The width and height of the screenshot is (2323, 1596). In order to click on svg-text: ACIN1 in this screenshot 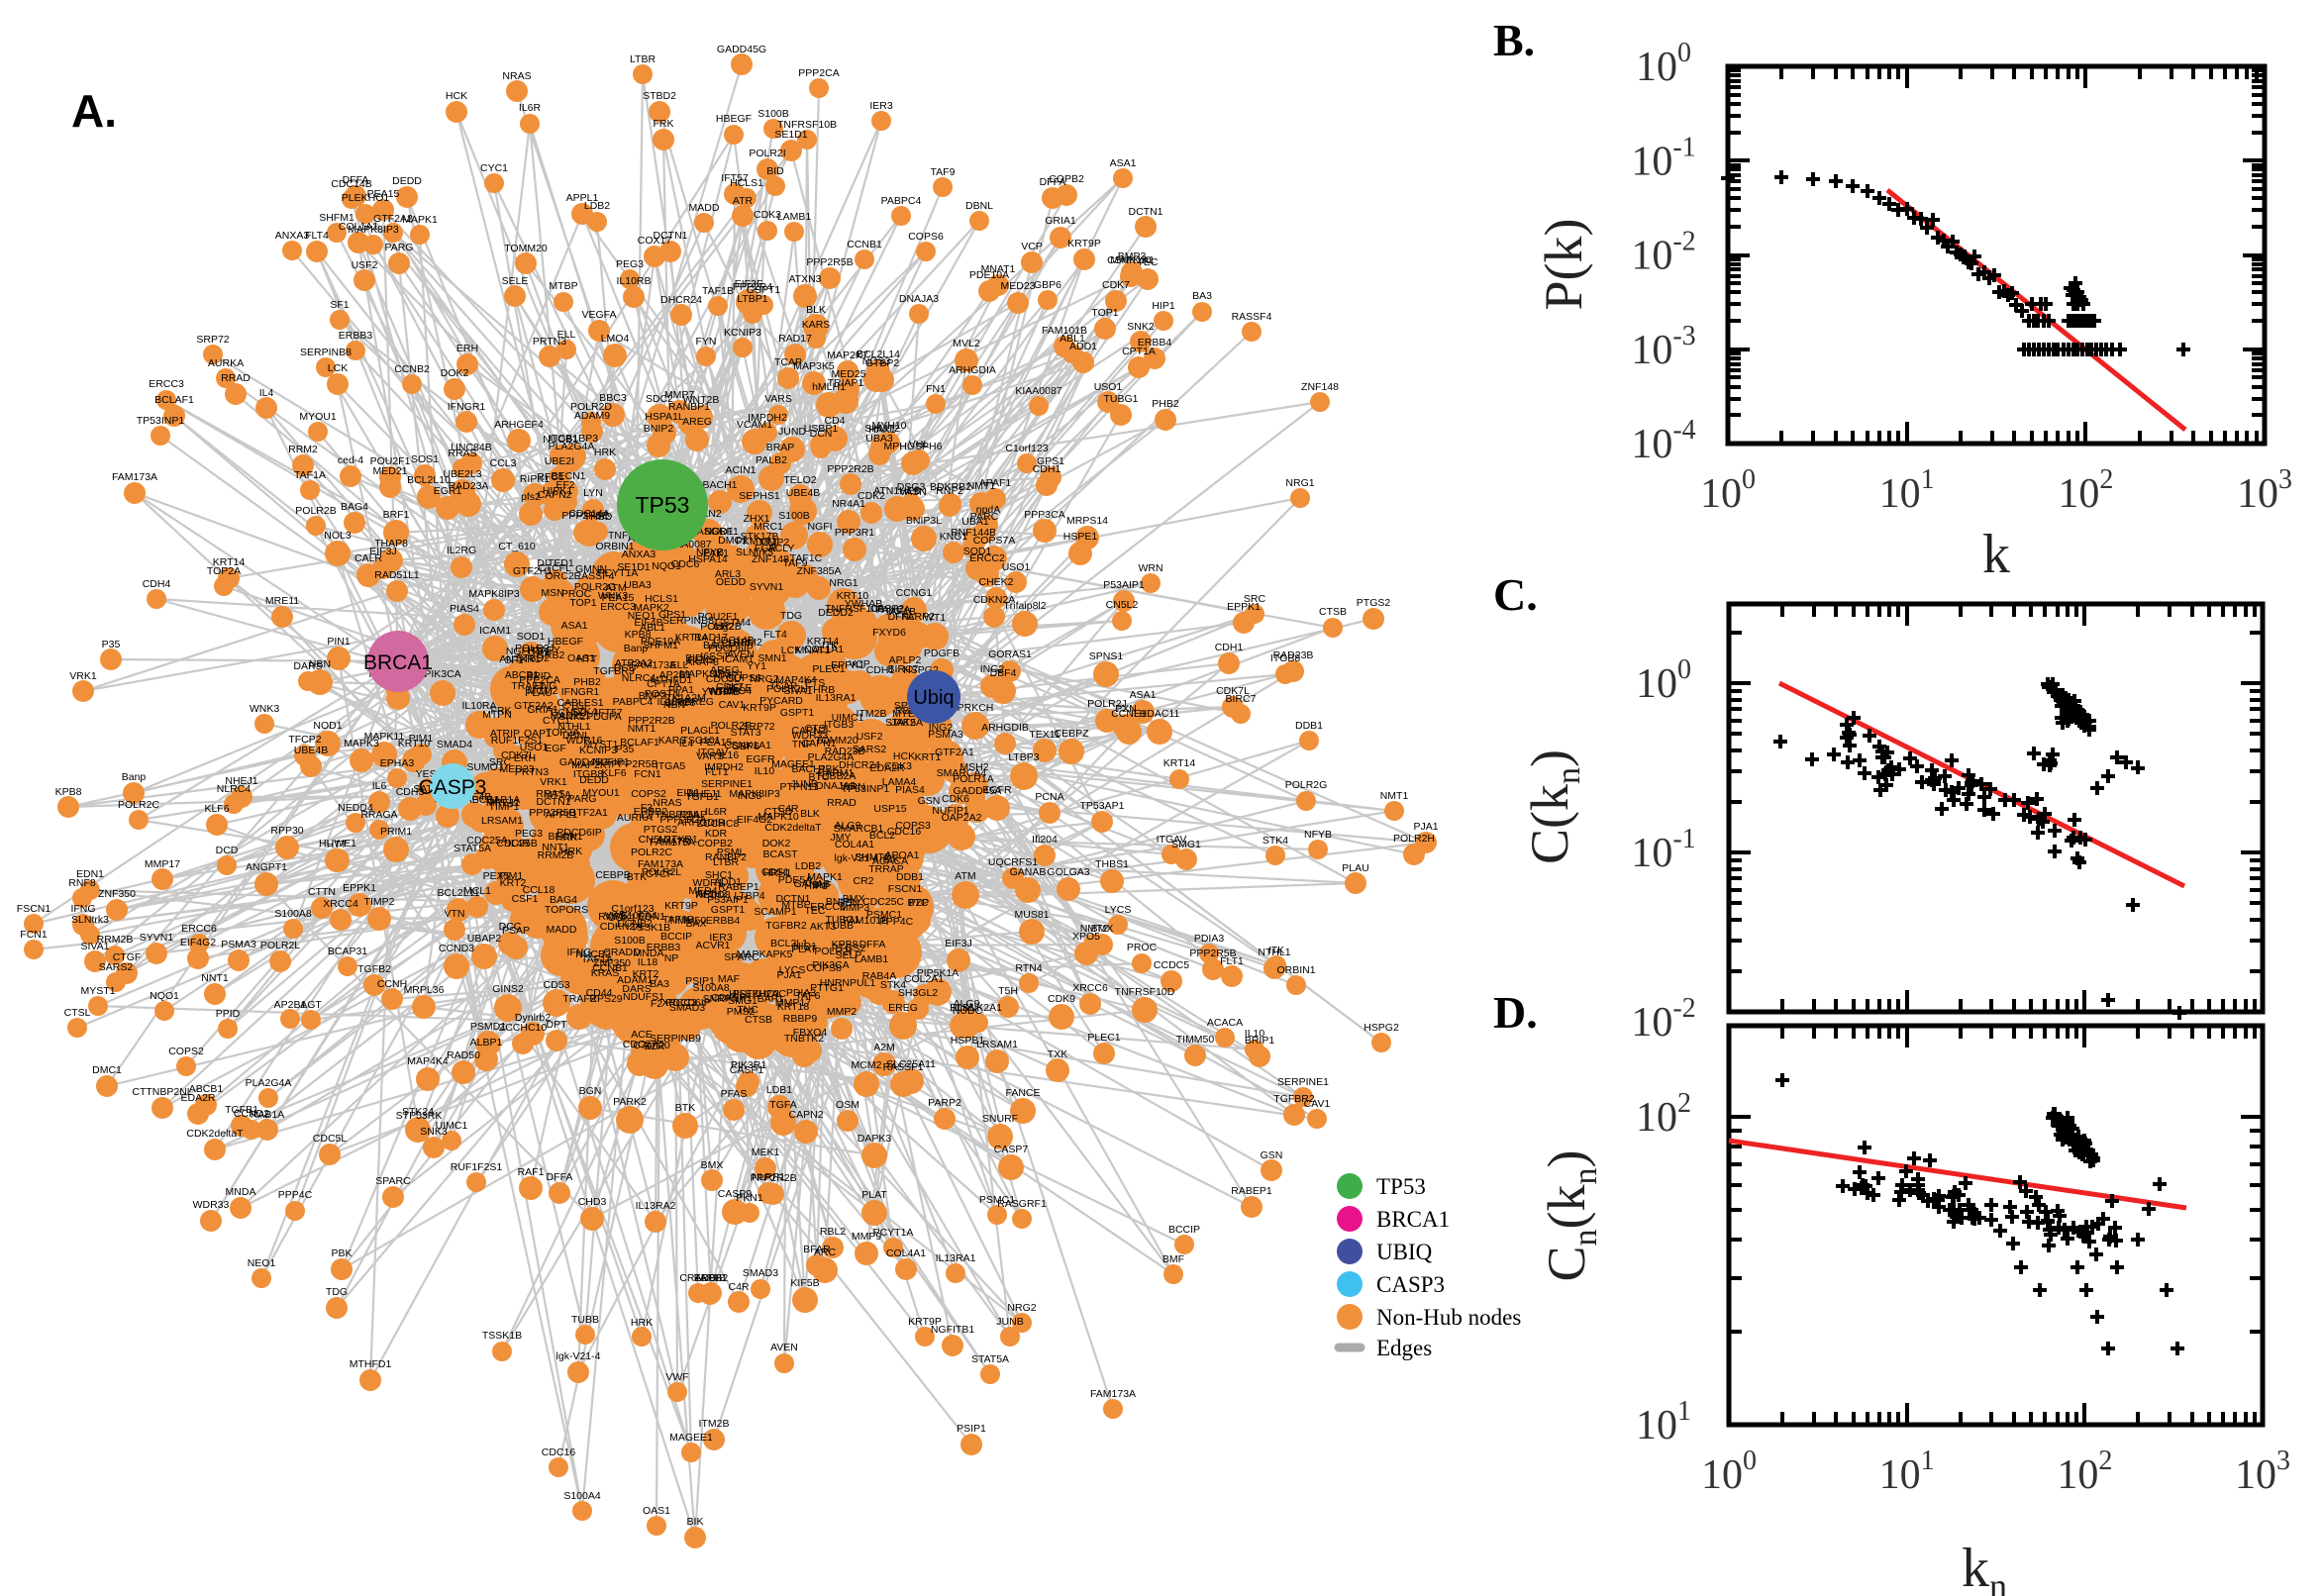, I will do `click(741, 470)`.